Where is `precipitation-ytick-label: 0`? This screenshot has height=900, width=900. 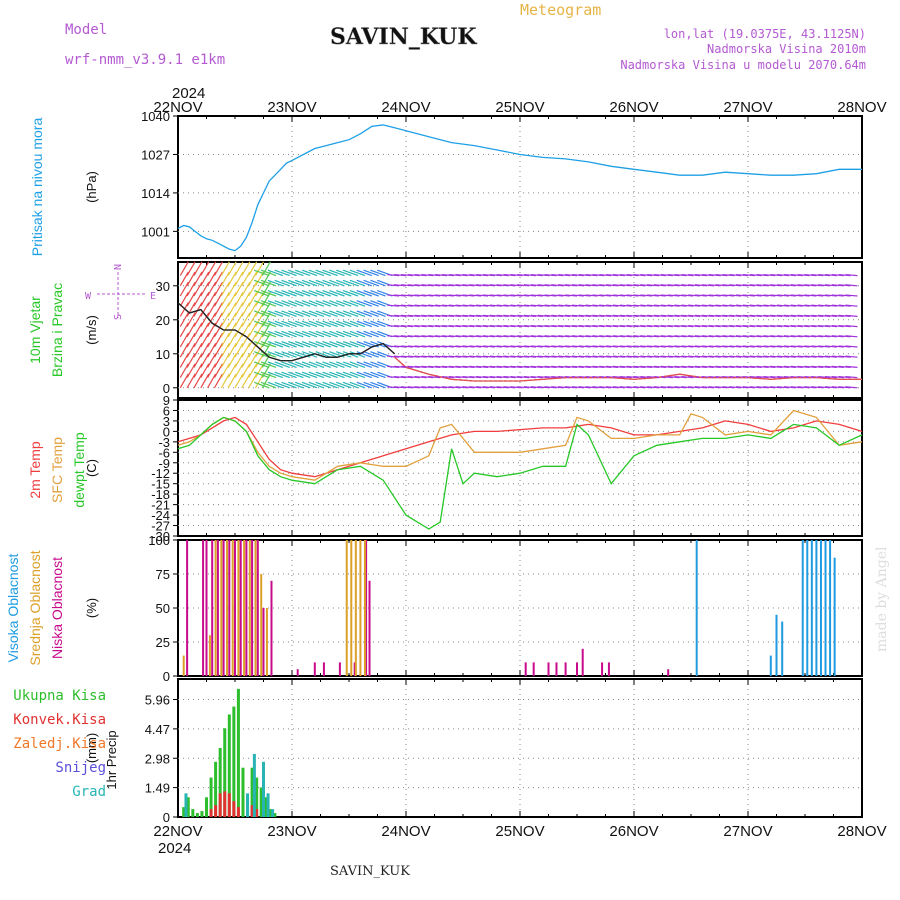
precipitation-ytick-label: 0 is located at coordinates (166, 817).